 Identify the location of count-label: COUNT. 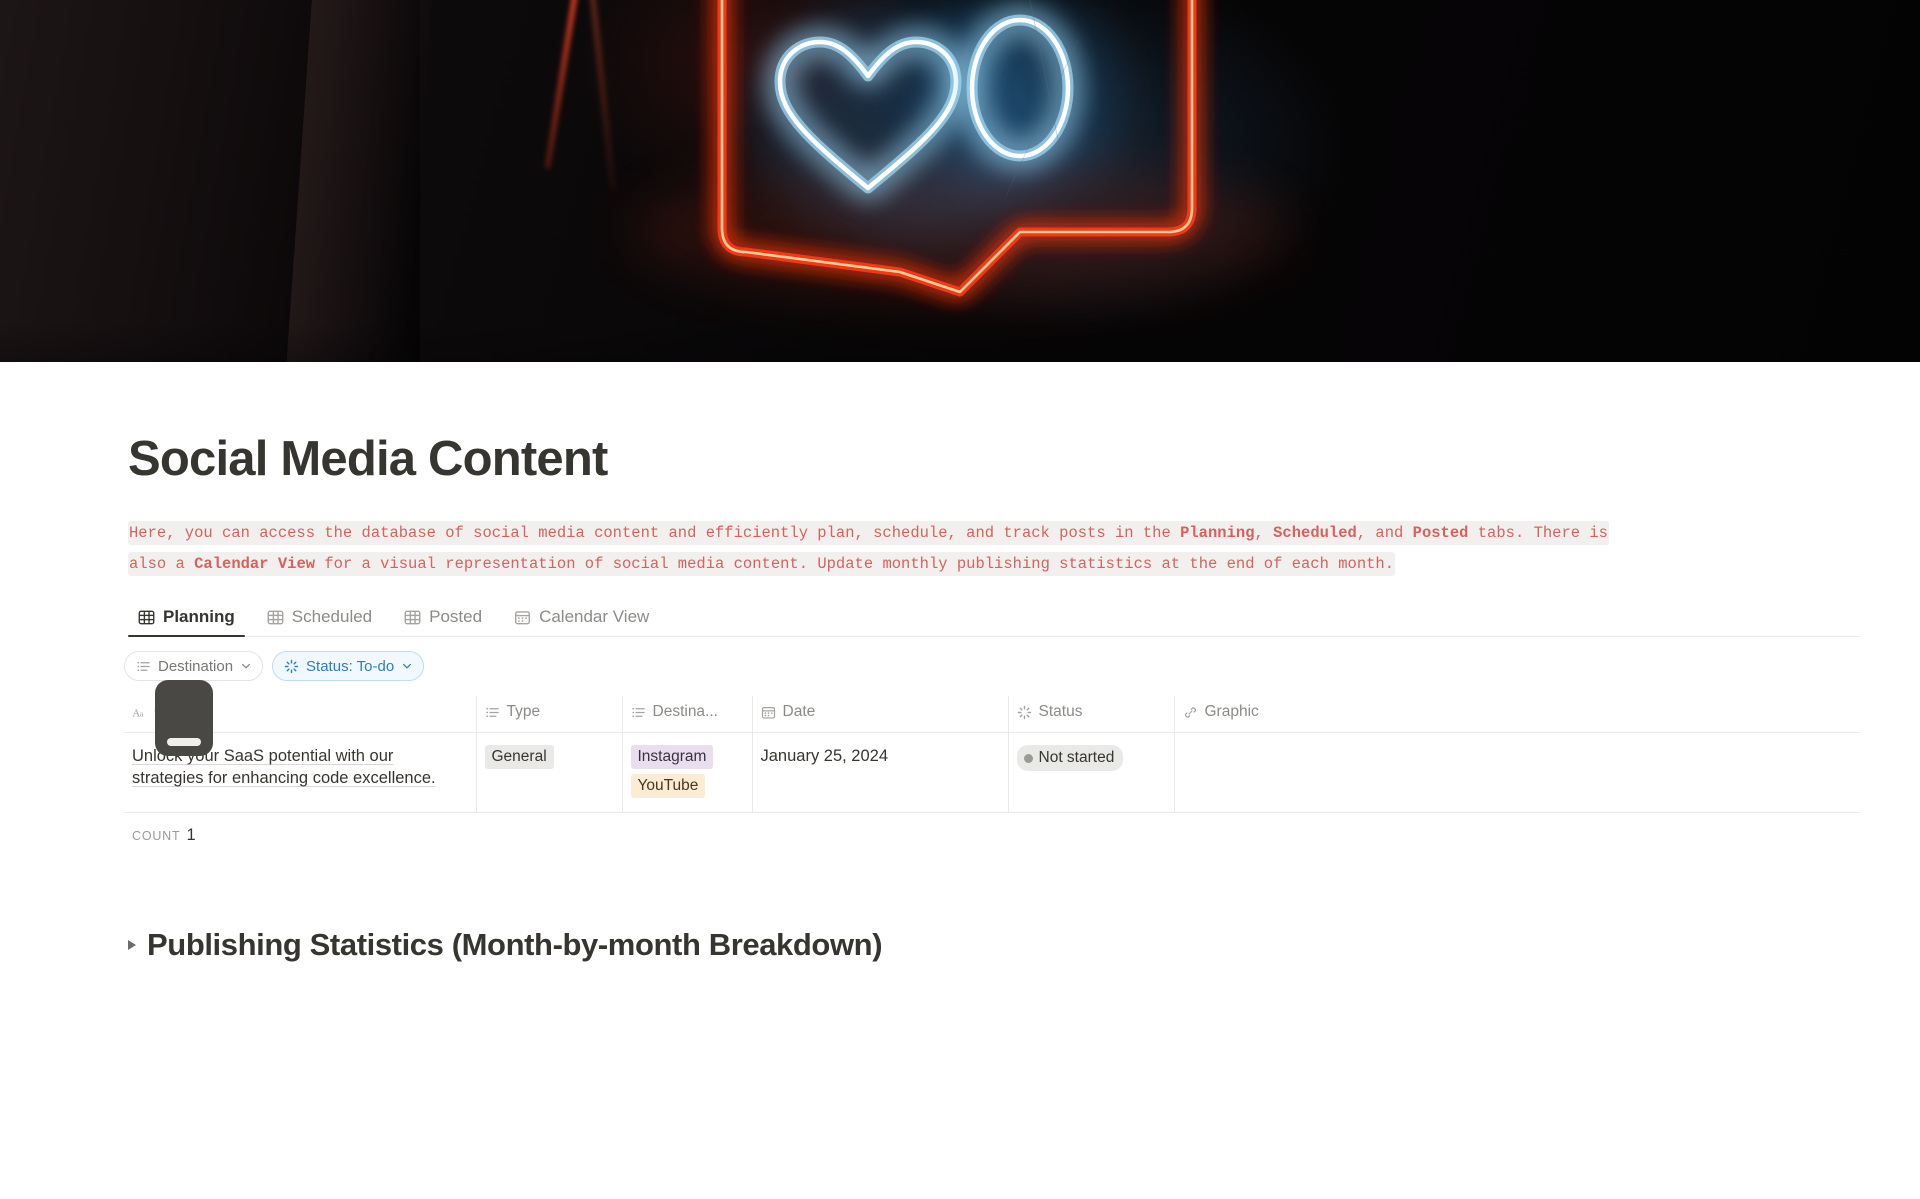
(156, 836).